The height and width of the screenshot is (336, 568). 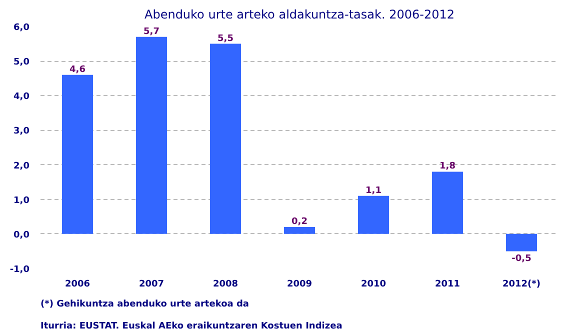 I want to click on x-tick-label: 2010, so click(x=373, y=285).